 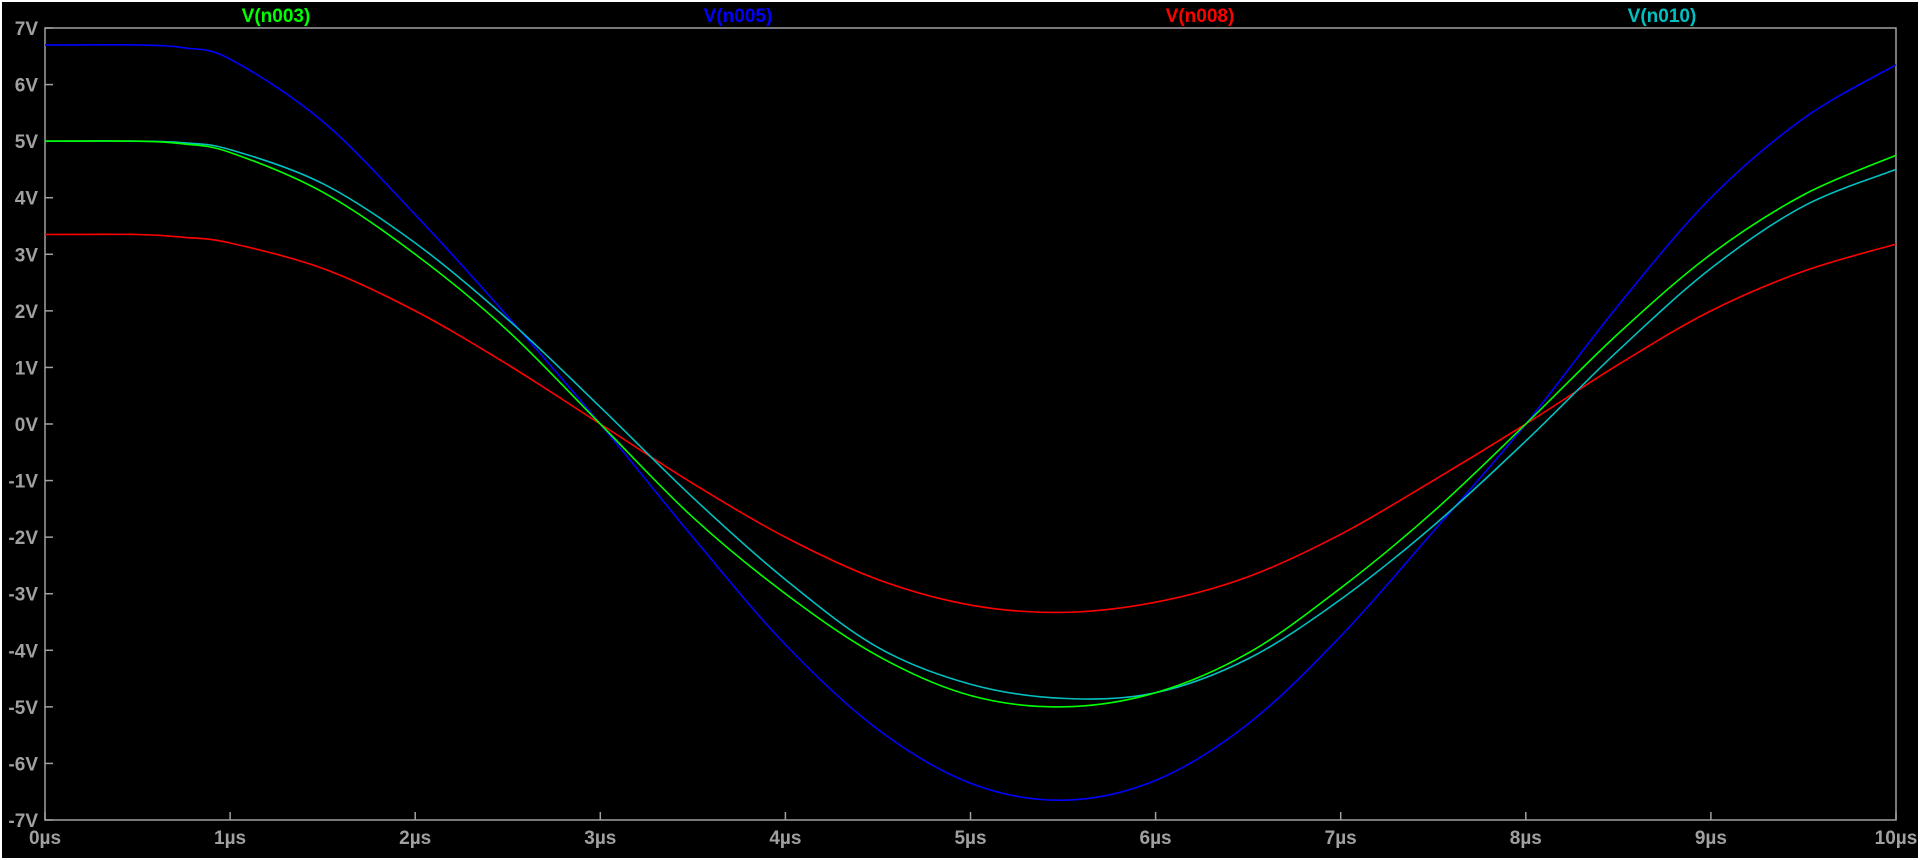 What do you see at coordinates (23, 651) in the screenshot?
I see `y-tick-label: -4V` at bounding box center [23, 651].